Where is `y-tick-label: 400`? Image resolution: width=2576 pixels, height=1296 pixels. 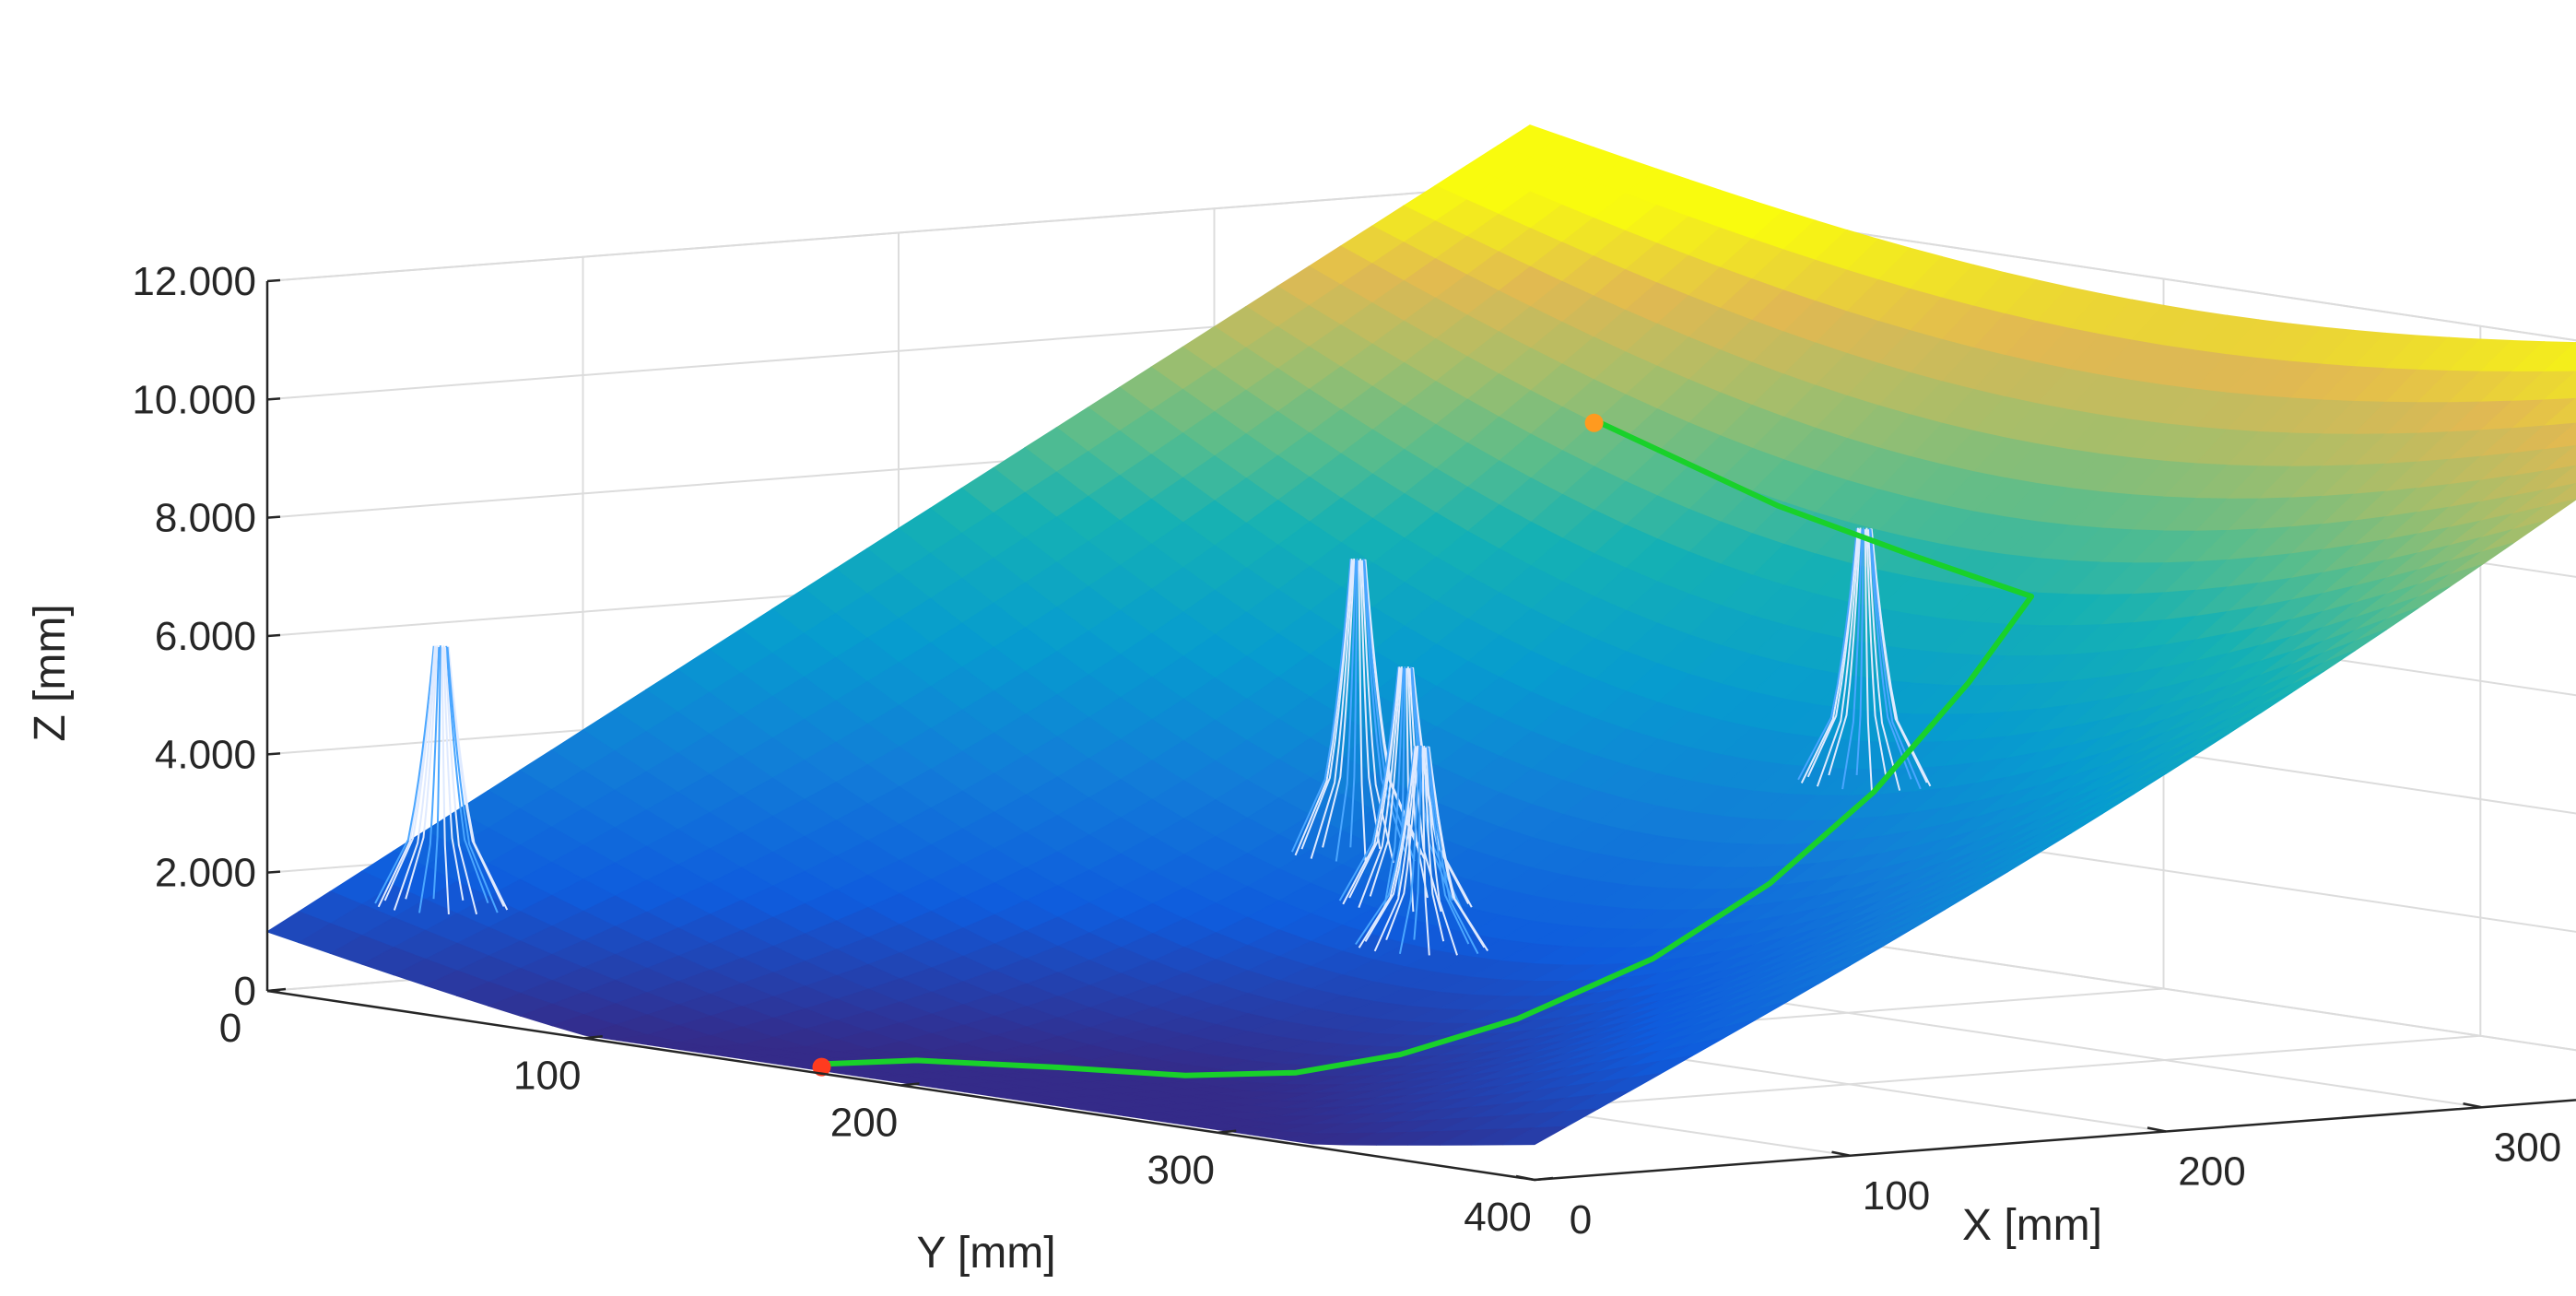
y-tick-label: 400 is located at coordinates (1497, 1217).